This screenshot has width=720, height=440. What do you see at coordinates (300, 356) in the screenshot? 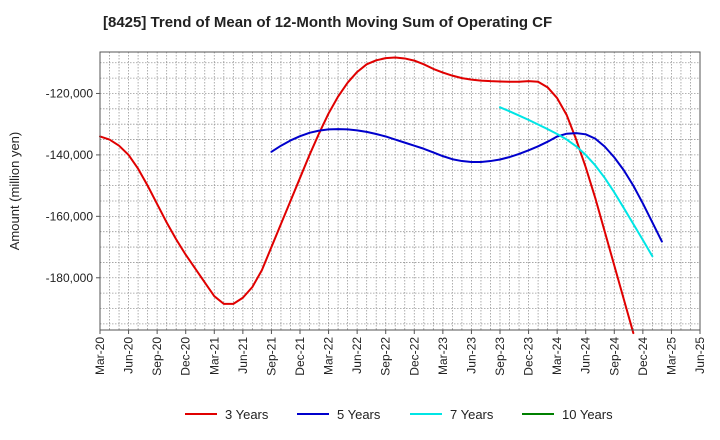
I see `x-tick-label: Dec-21` at bounding box center [300, 356].